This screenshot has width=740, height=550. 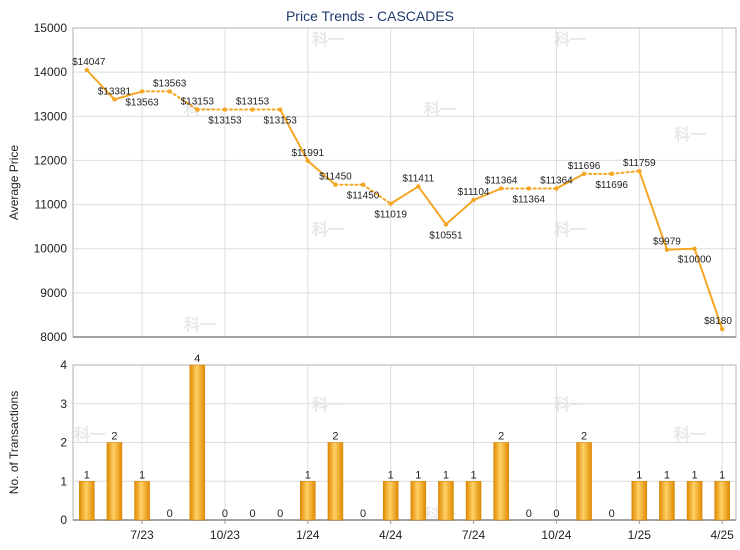 What do you see at coordinates (197, 359) in the screenshot?
I see `transaction-count-label: 4` at bounding box center [197, 359].